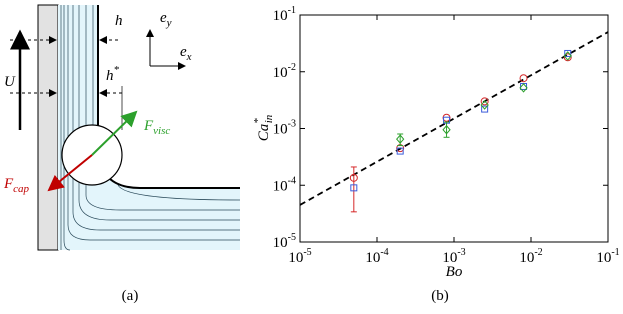  I want to click on wall, so click(48, 127).